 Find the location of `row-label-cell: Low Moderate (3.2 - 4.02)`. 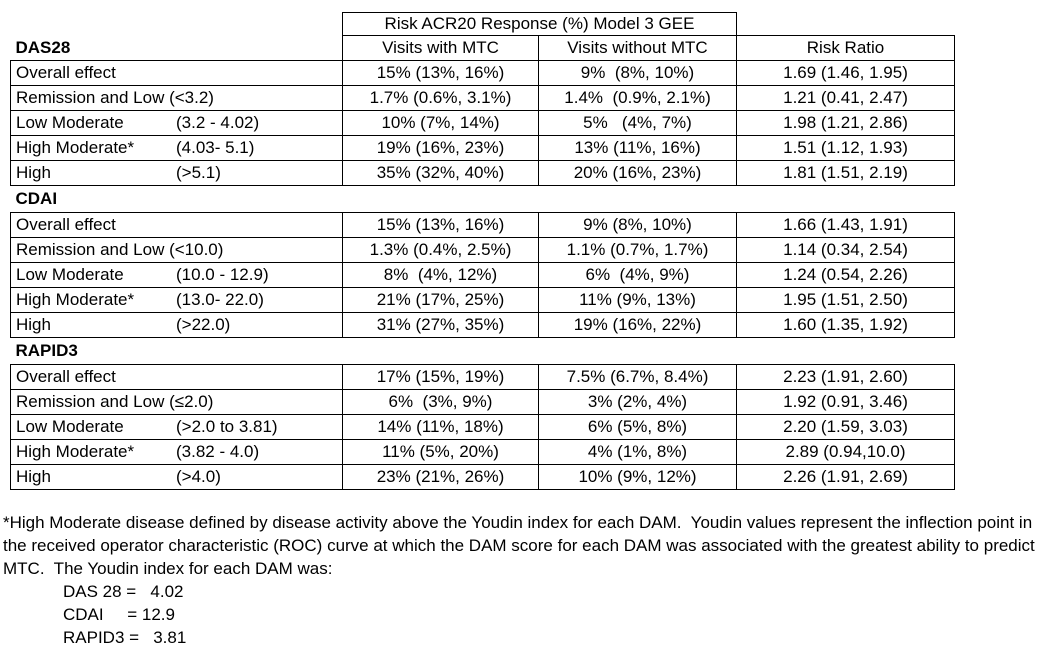

row-label-cell: Low Moderate (3.2 - 4.02) is located at coordinates (176, 123).